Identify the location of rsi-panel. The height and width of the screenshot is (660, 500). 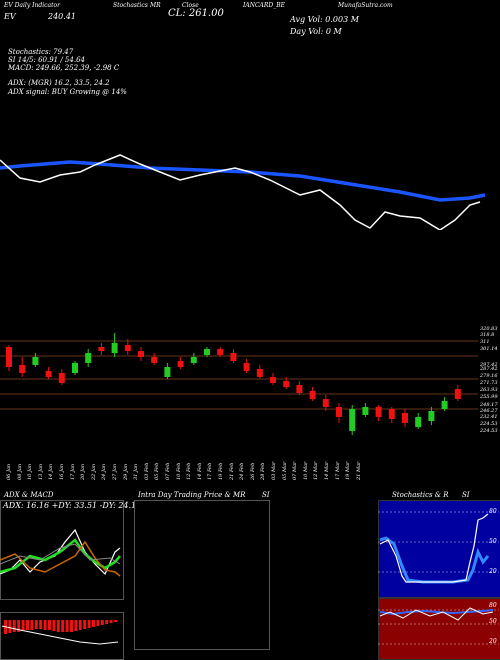
(439, 629).